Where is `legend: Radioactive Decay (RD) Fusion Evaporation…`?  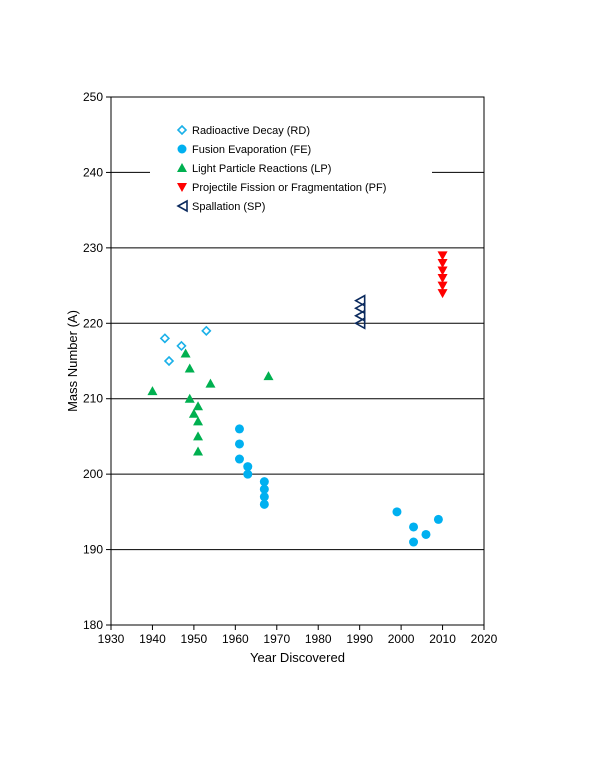 legend: Radioactive Decay (RD) Fusion Evaporation… is located at coordinates (291, 167).